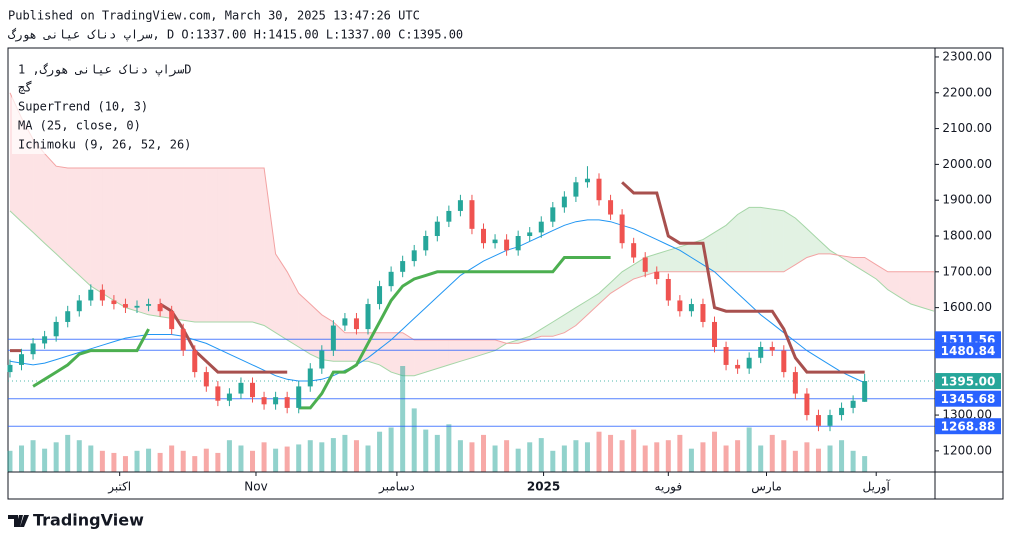  What do you see at coordinates (967, 450) in the screenshot?
I see `y-tick-label: 1200.00` at bounding box center [967, 450].